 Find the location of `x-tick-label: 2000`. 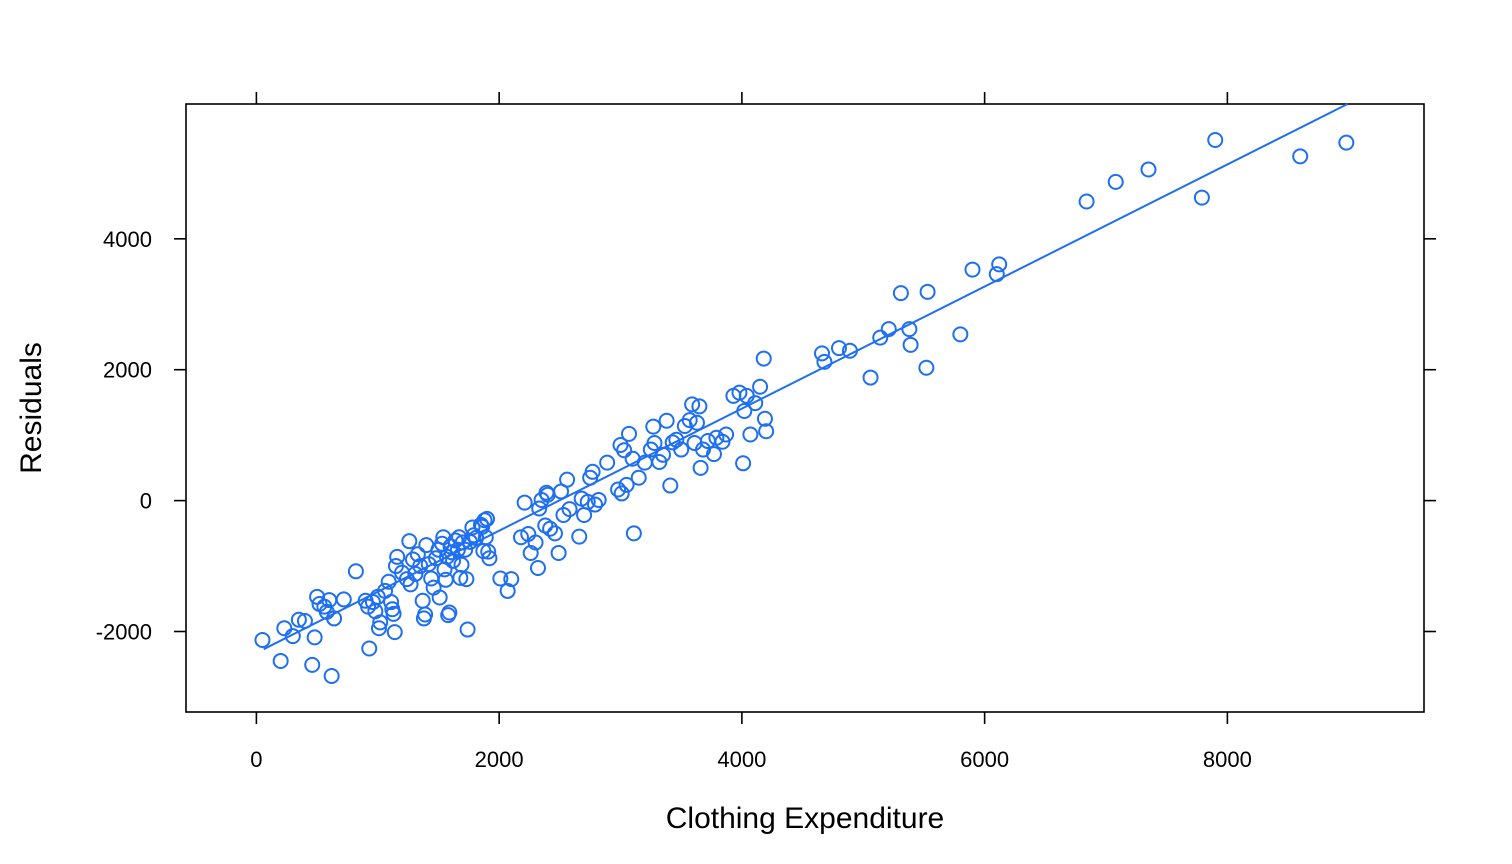

x-tick-label: 2000 is located at coordinates (499, 759).